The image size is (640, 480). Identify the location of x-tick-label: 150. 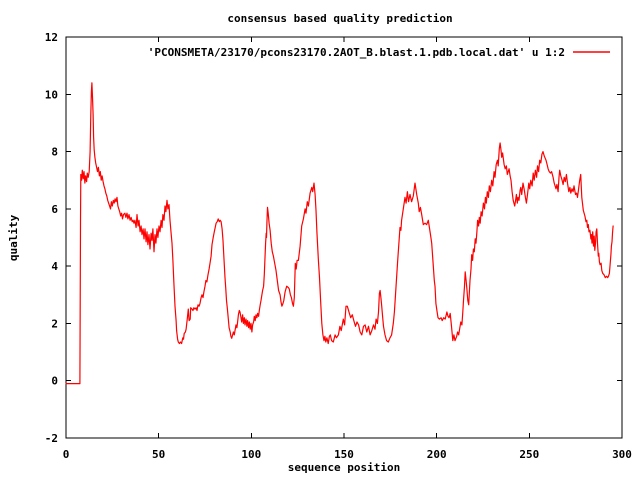
(344, 454).